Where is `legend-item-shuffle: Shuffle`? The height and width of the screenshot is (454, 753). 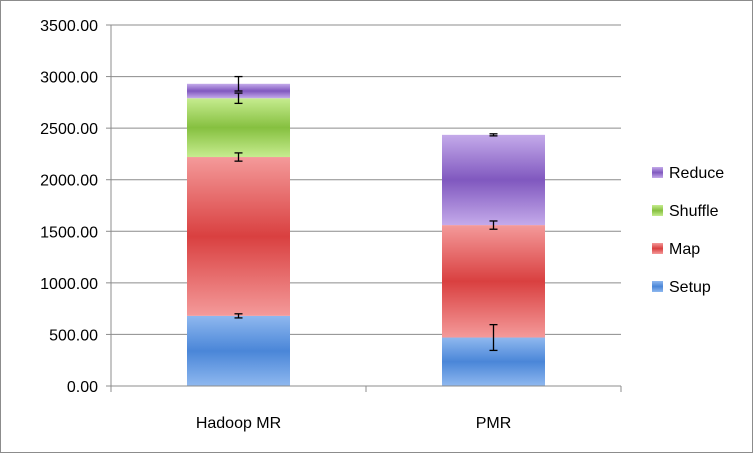
legend-item-shuffle: Shuffle is located at coordinates (685, 211).